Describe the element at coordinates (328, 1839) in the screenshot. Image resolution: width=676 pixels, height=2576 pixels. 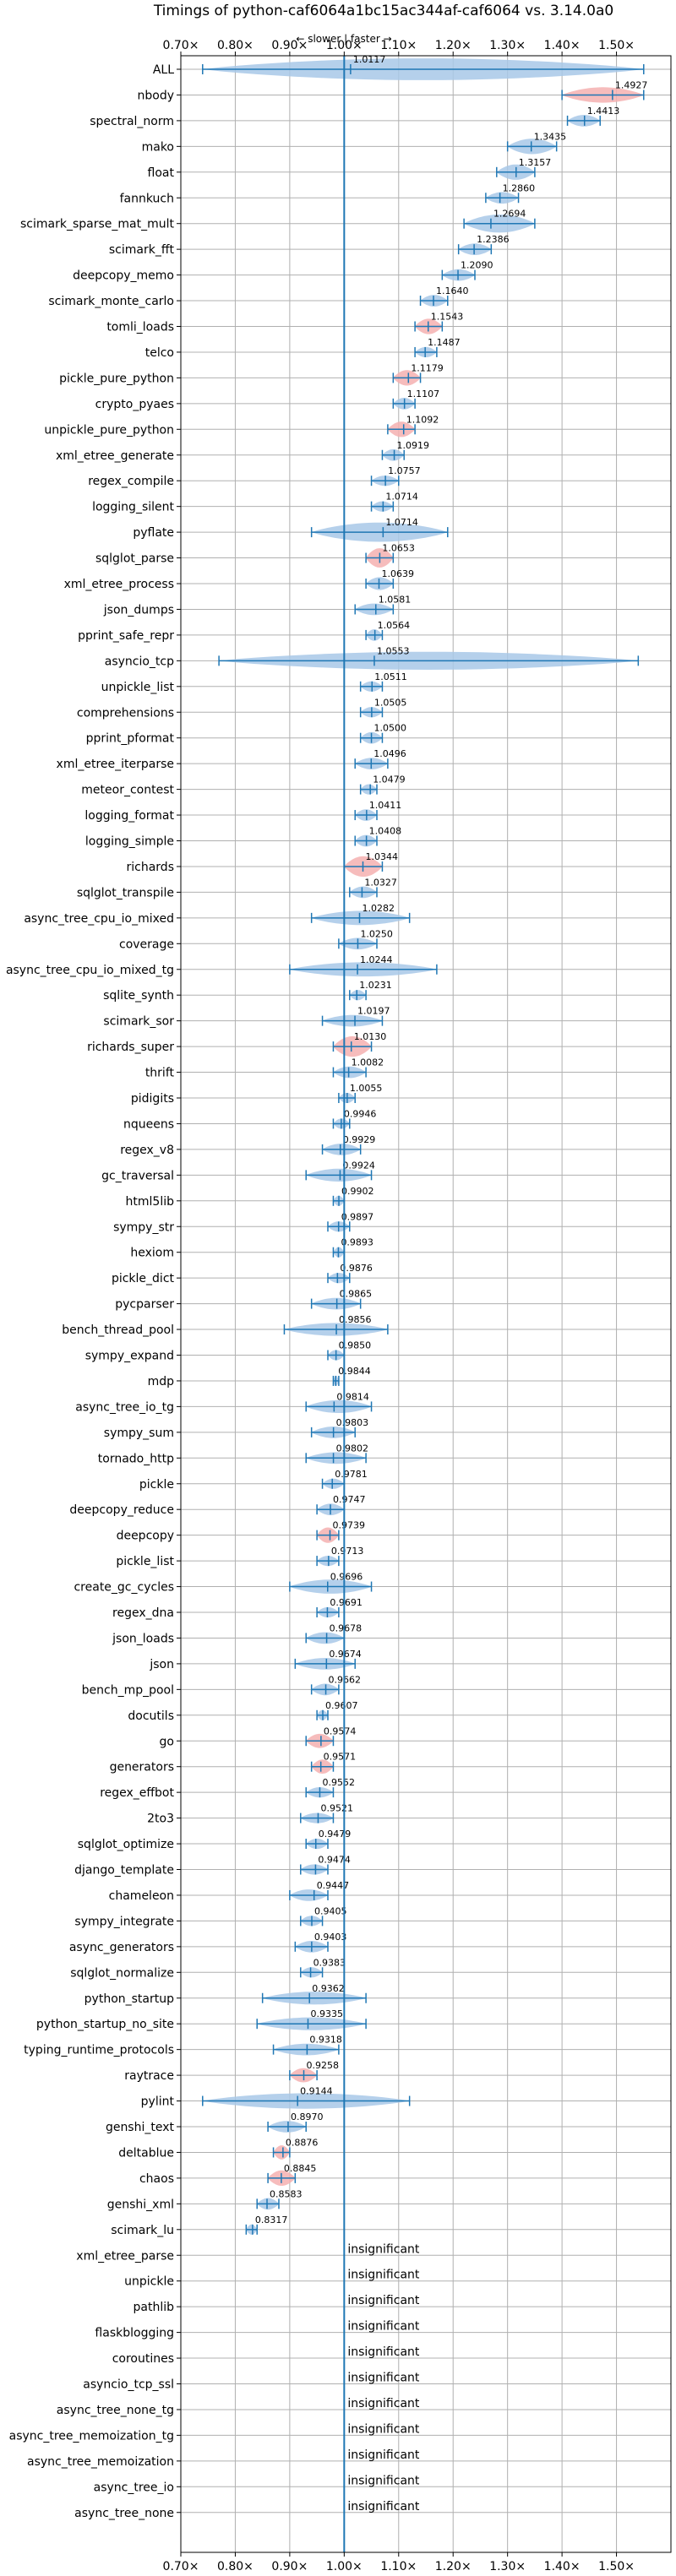
I see `benchmark-row: 0.9479` at that location.